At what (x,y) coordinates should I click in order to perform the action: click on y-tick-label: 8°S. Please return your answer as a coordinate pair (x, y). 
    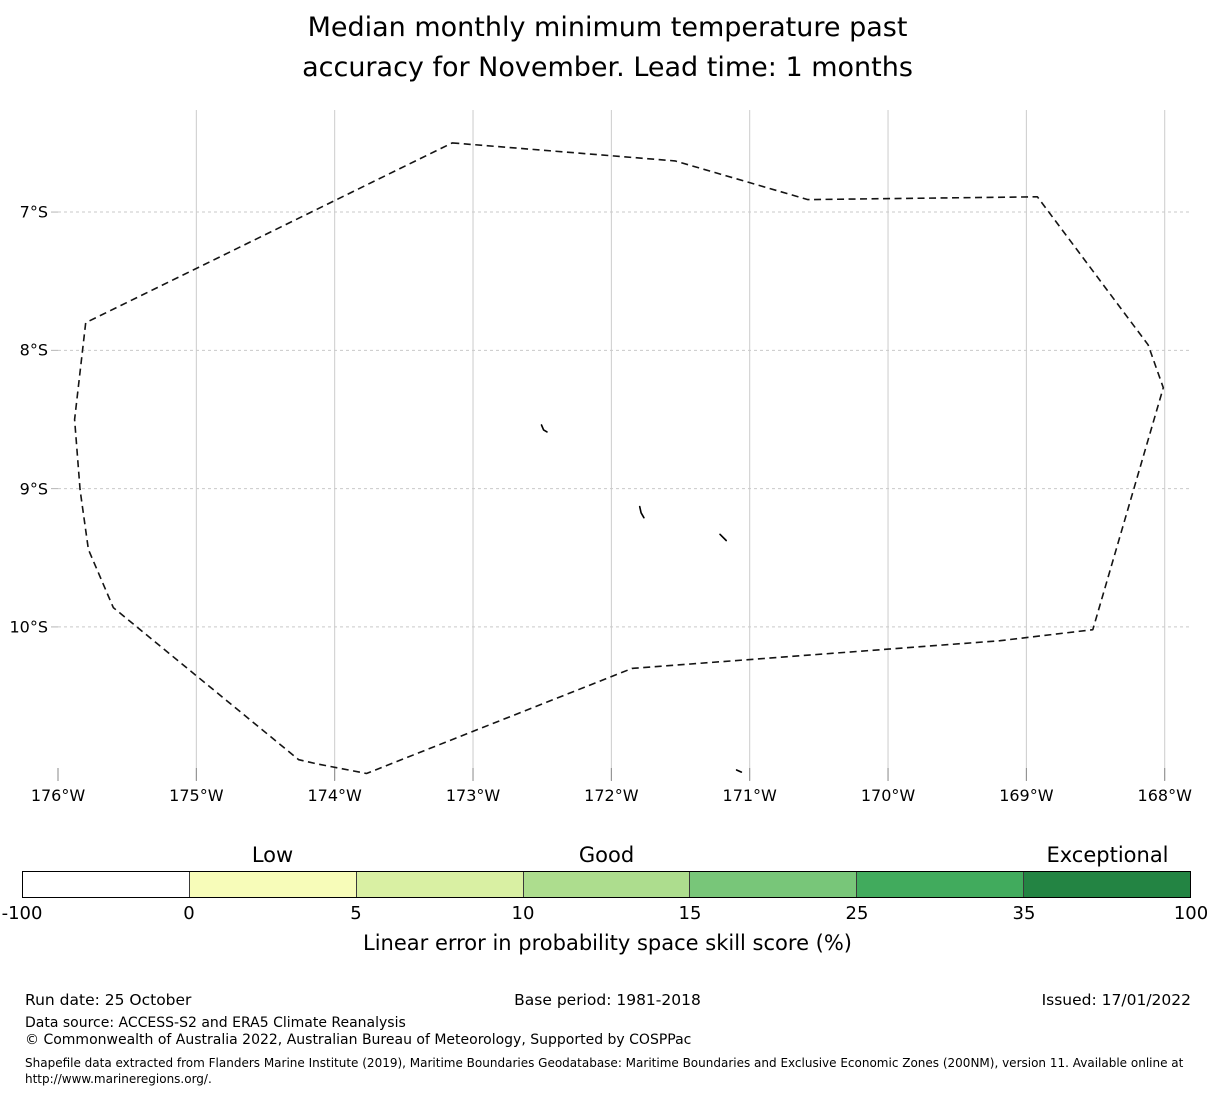
    Looking at the image, I should click on (33, 350).